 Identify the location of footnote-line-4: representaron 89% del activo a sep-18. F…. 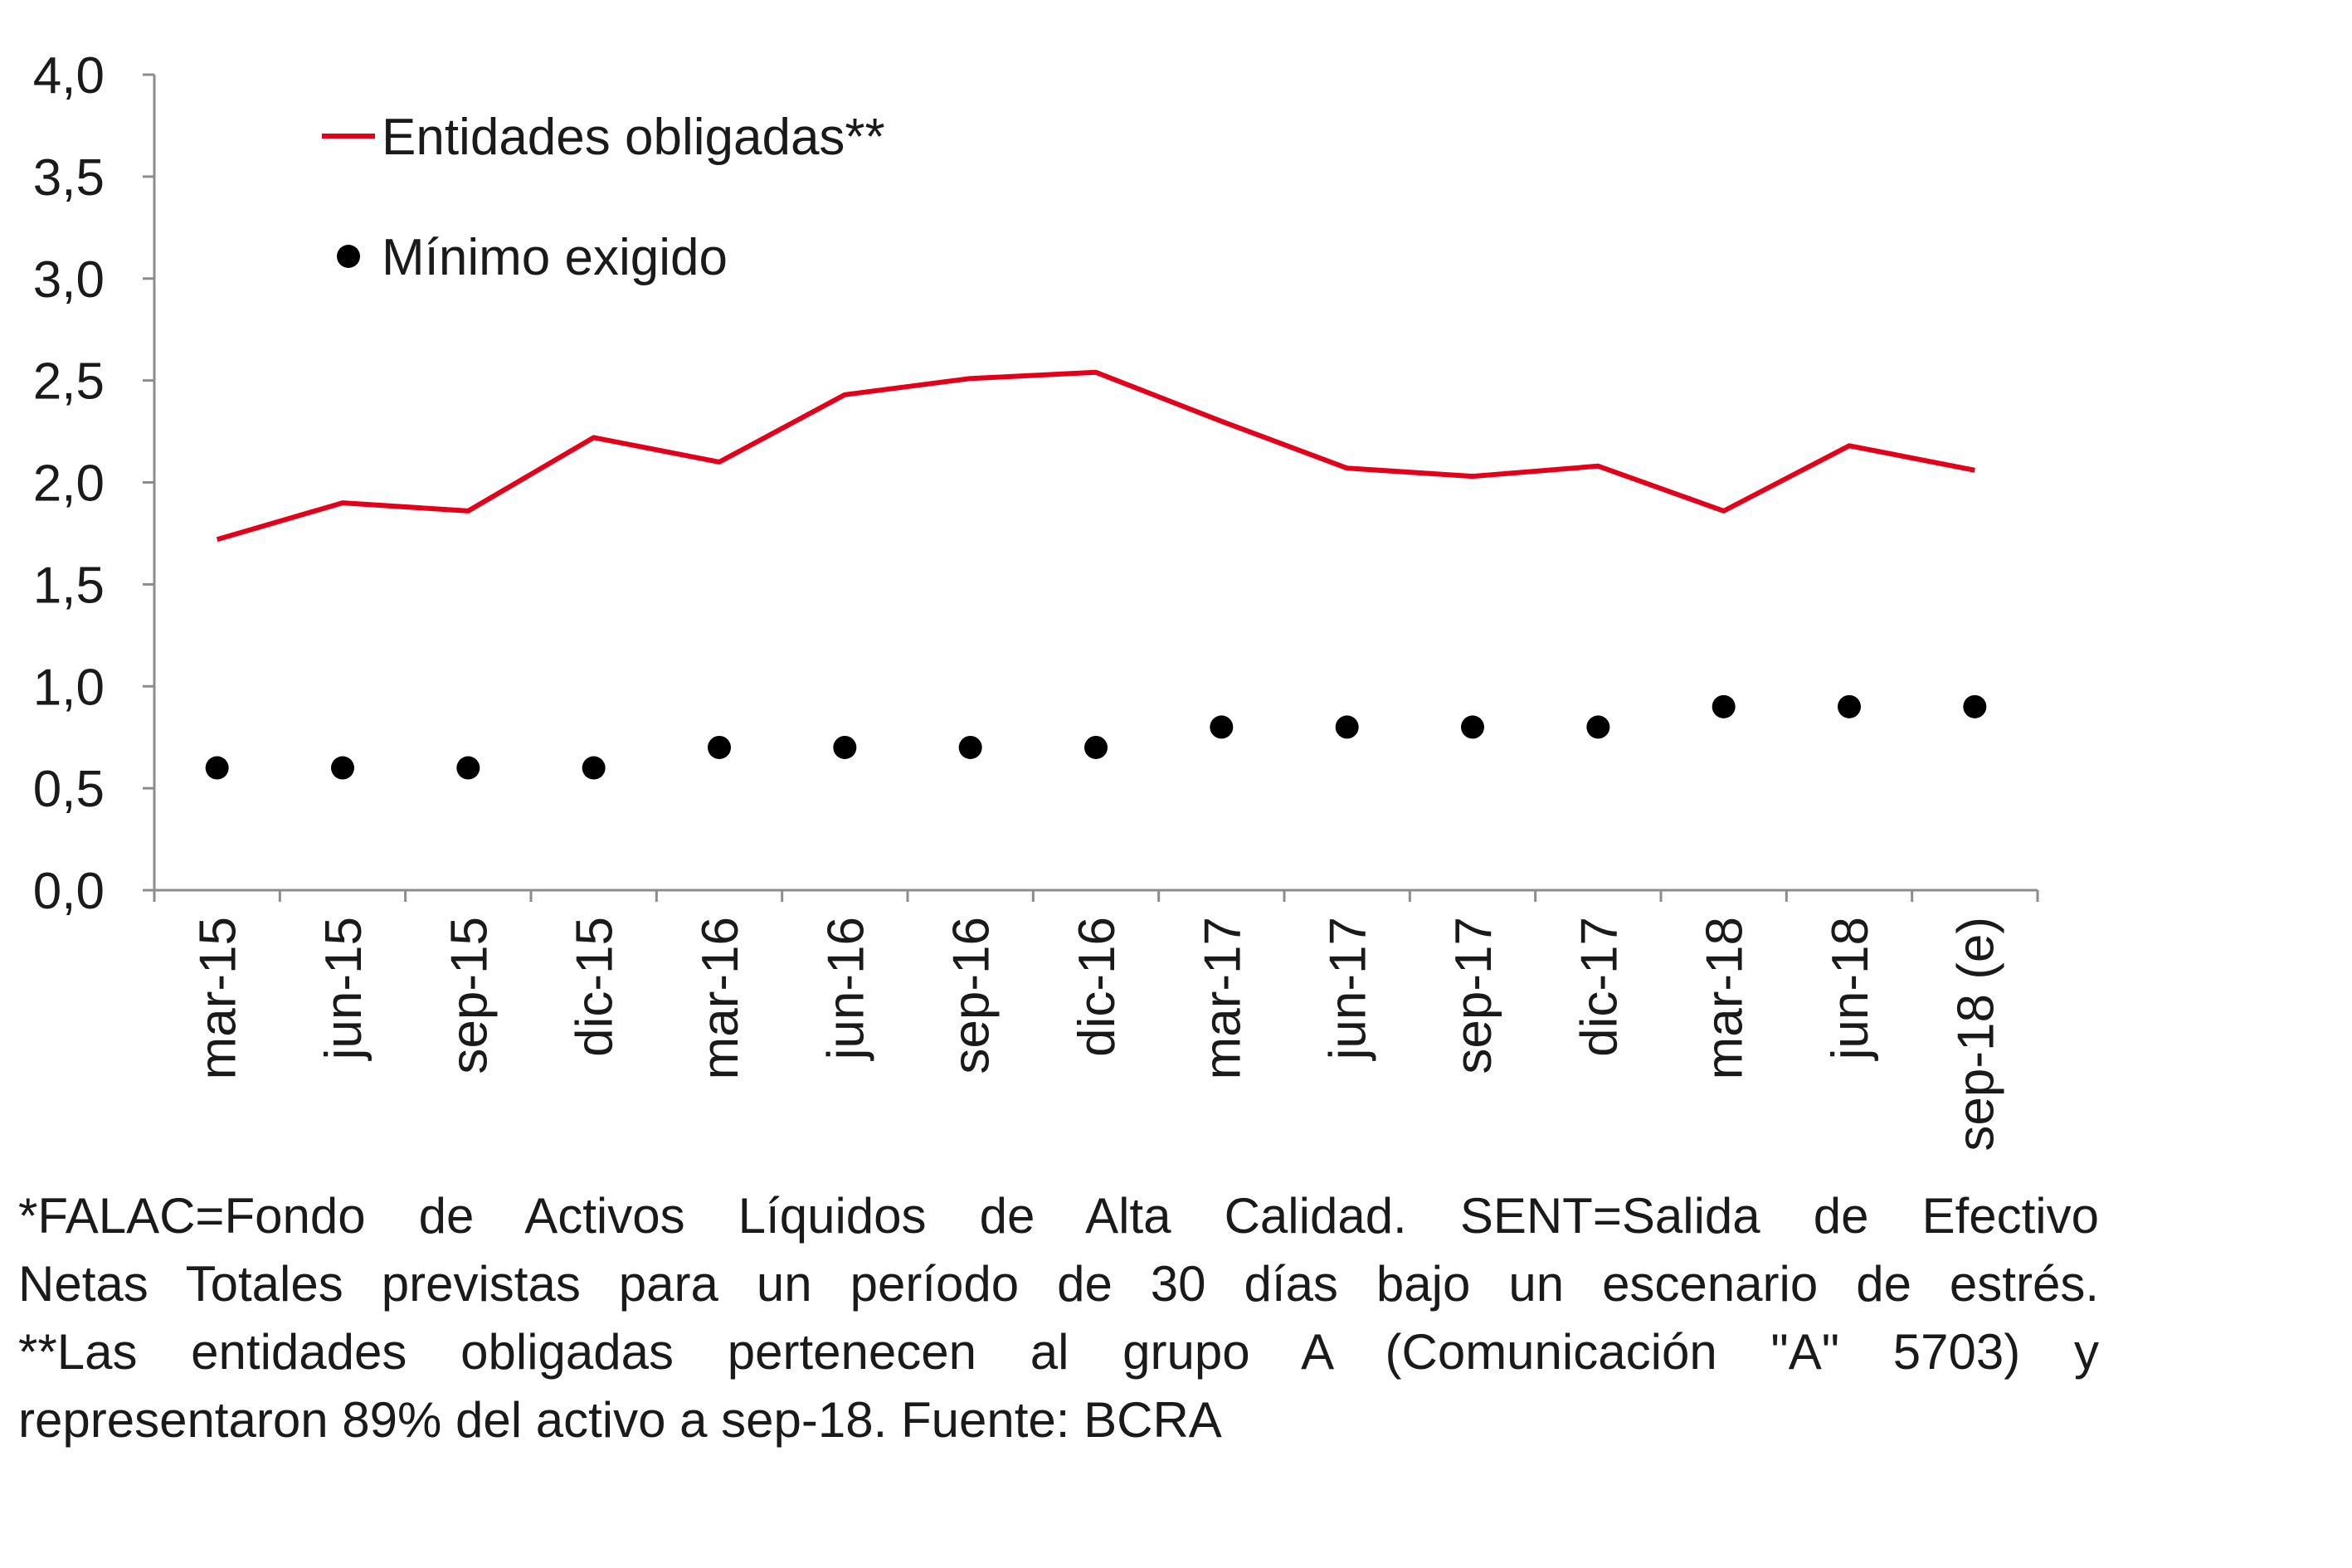
(620, 1420).